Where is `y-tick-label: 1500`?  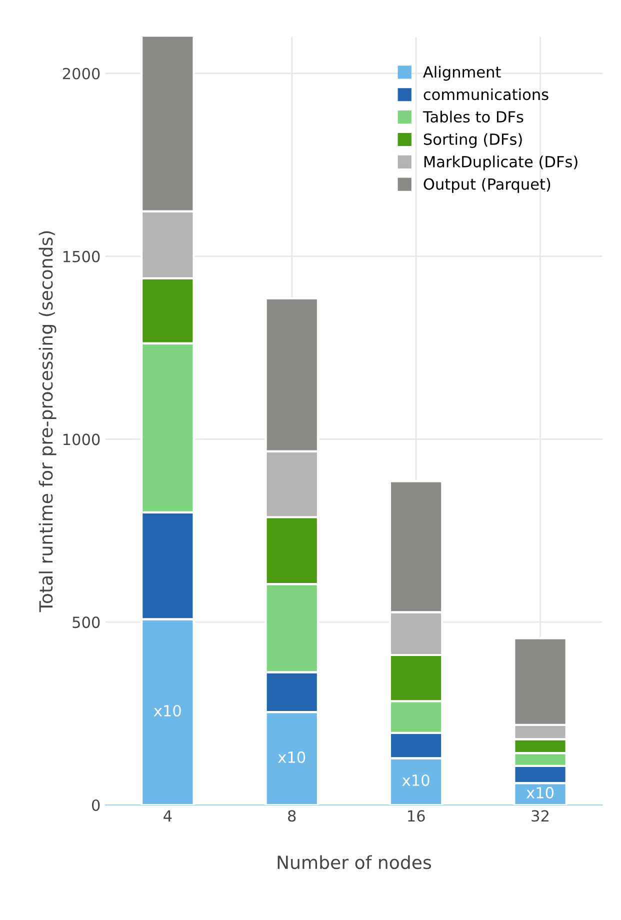
y-tick-label: 1500 is located at coordinates (82, 256).